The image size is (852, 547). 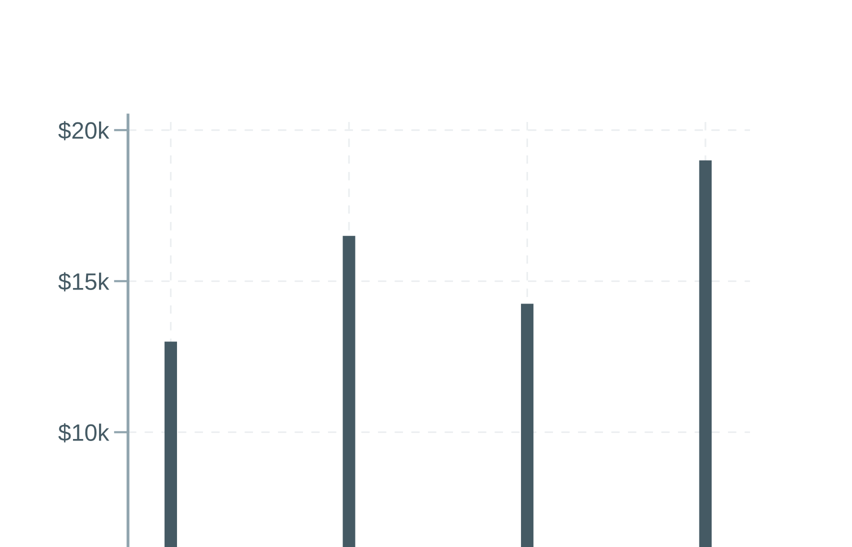 I want to click on y-tick-label: $10k, so click(x=84, y=432).